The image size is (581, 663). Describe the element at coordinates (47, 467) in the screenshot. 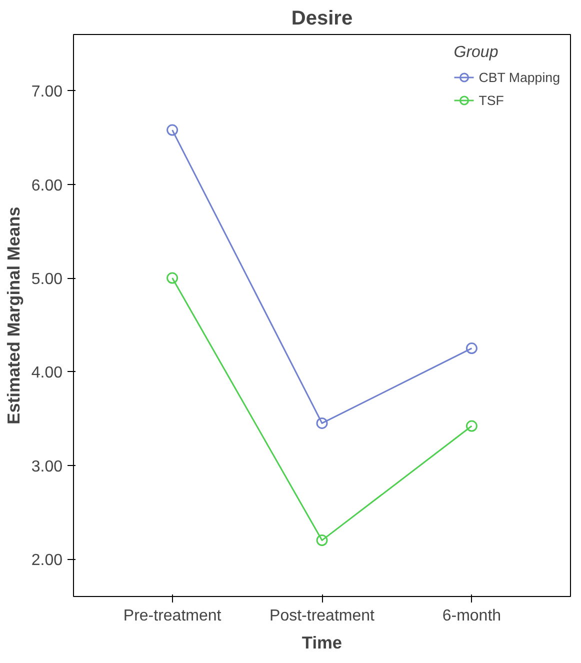

I see `y-tick-label: 3.00` at that location.